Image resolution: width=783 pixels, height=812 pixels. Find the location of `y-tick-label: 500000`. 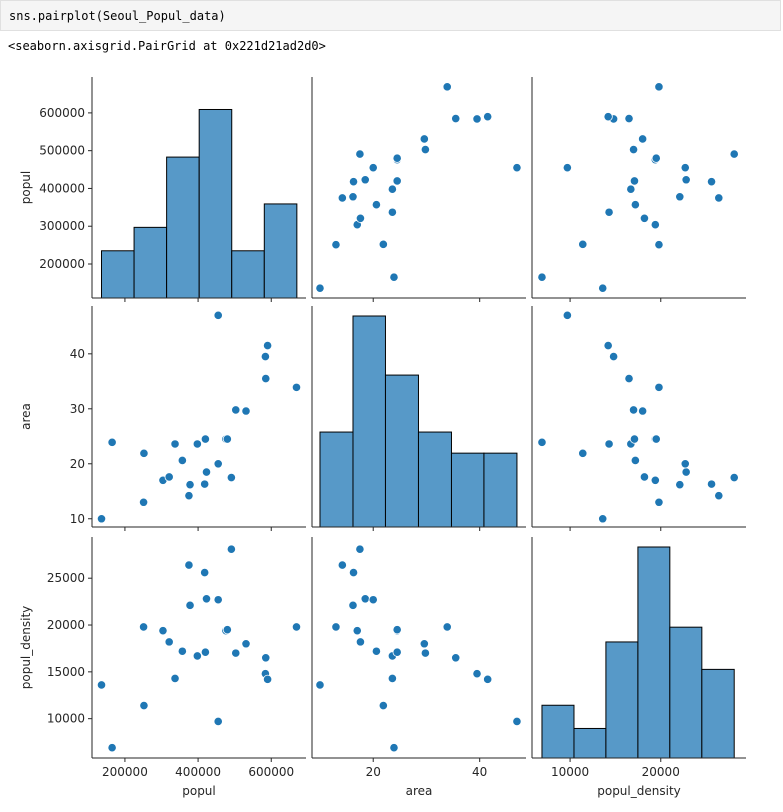

y-tick-label: 500000 is located at coordinates (62, 151).